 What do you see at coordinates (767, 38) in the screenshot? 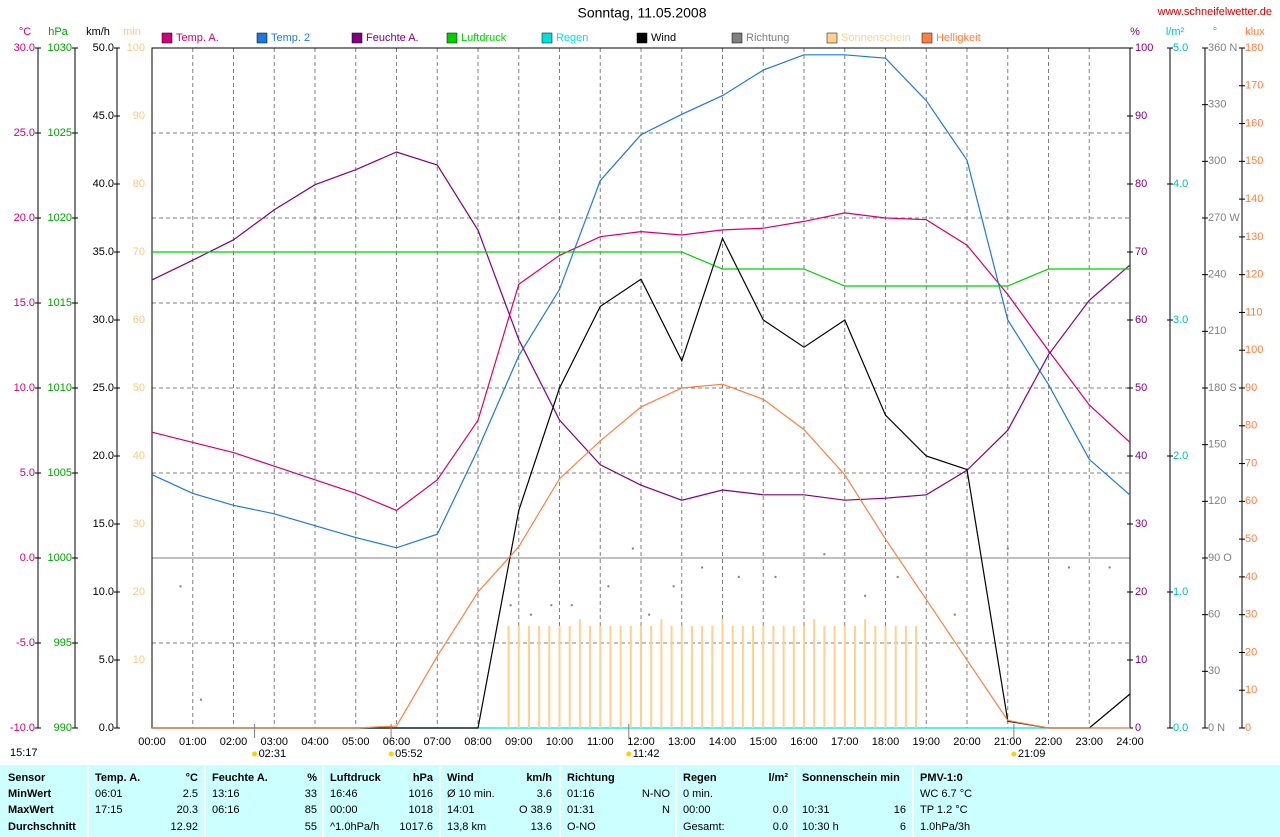
I see `legend-label: Richtung` at bounding box center [767, 38].